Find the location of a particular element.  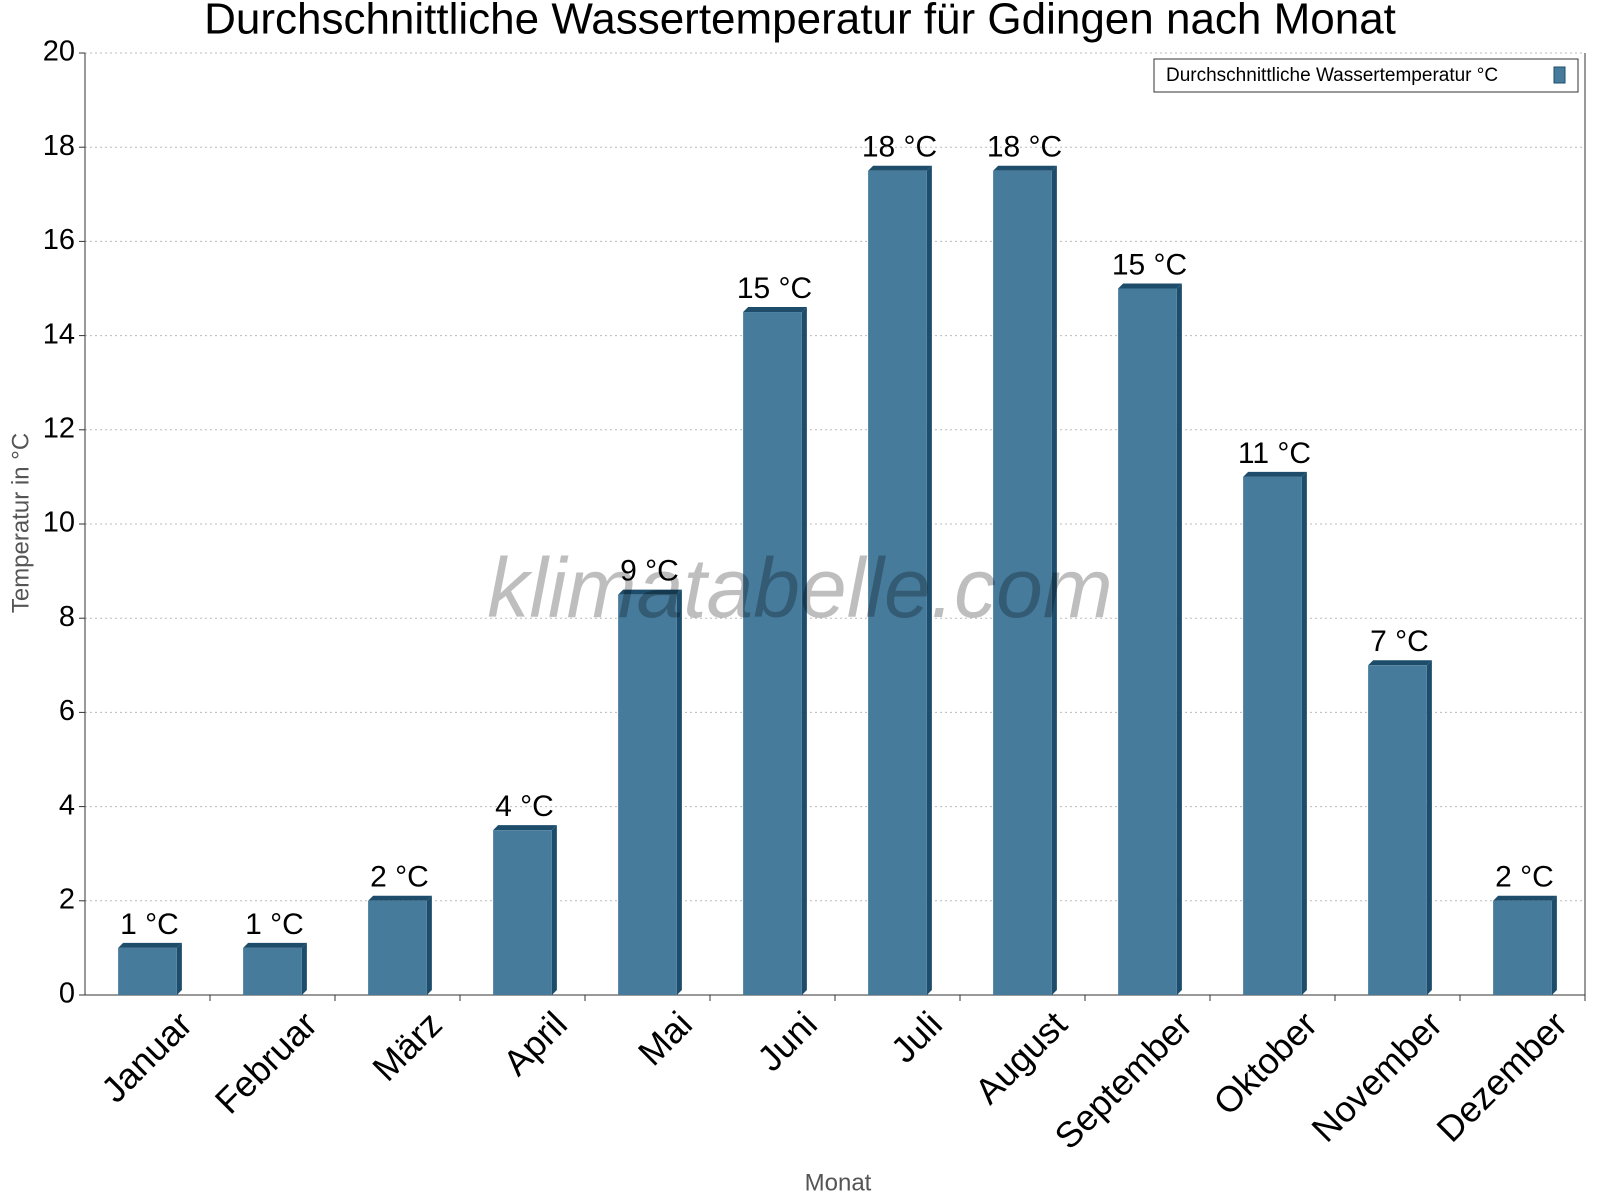

legend-box is located at coordinates (1366, 75).